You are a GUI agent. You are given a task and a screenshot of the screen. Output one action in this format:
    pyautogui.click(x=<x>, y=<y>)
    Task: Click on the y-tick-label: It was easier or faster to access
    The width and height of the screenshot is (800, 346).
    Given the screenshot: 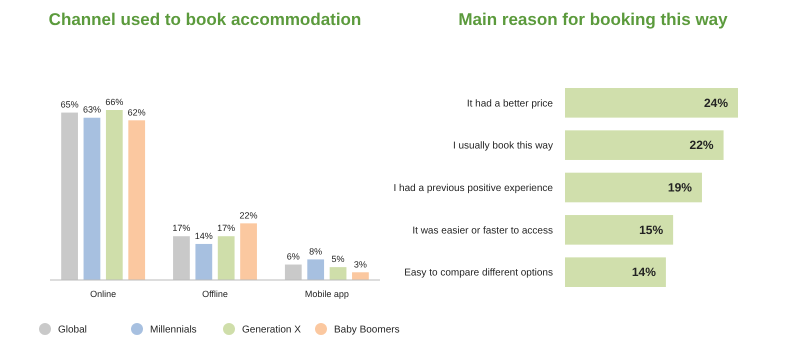 What is the action you would take?
    pyautogui.click(x=482, y=230)
    